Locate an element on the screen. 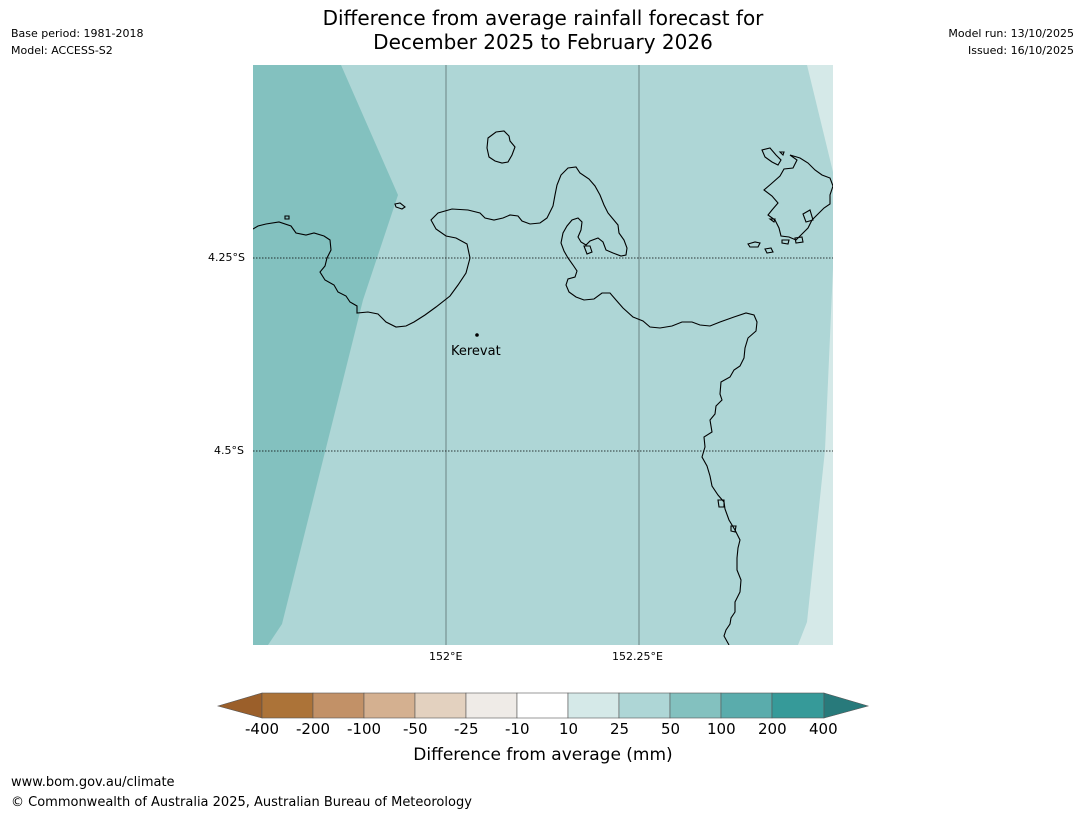 The width and height of the screenshot is (1085, 820). issued-text: Issued: 16/10/2025 is located at coordinates (1020, 50).